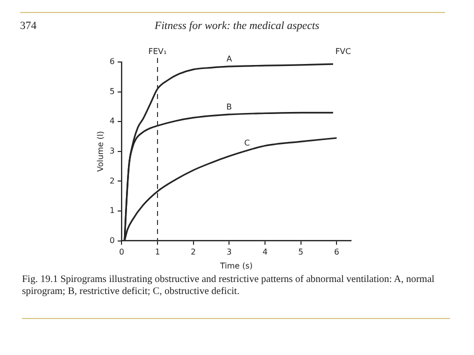 The height and width of the screenshot is (355, 474). I want to click on series-label: B, so click(229, 107).